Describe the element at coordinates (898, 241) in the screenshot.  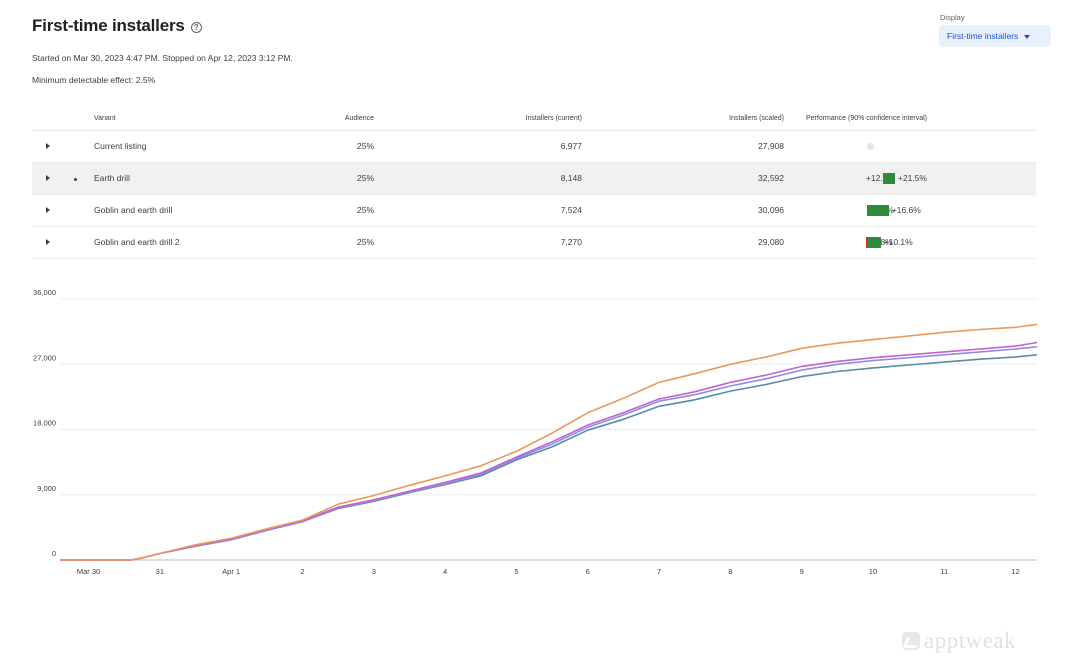
I see `ci-high-label: +10.1%` at that location.